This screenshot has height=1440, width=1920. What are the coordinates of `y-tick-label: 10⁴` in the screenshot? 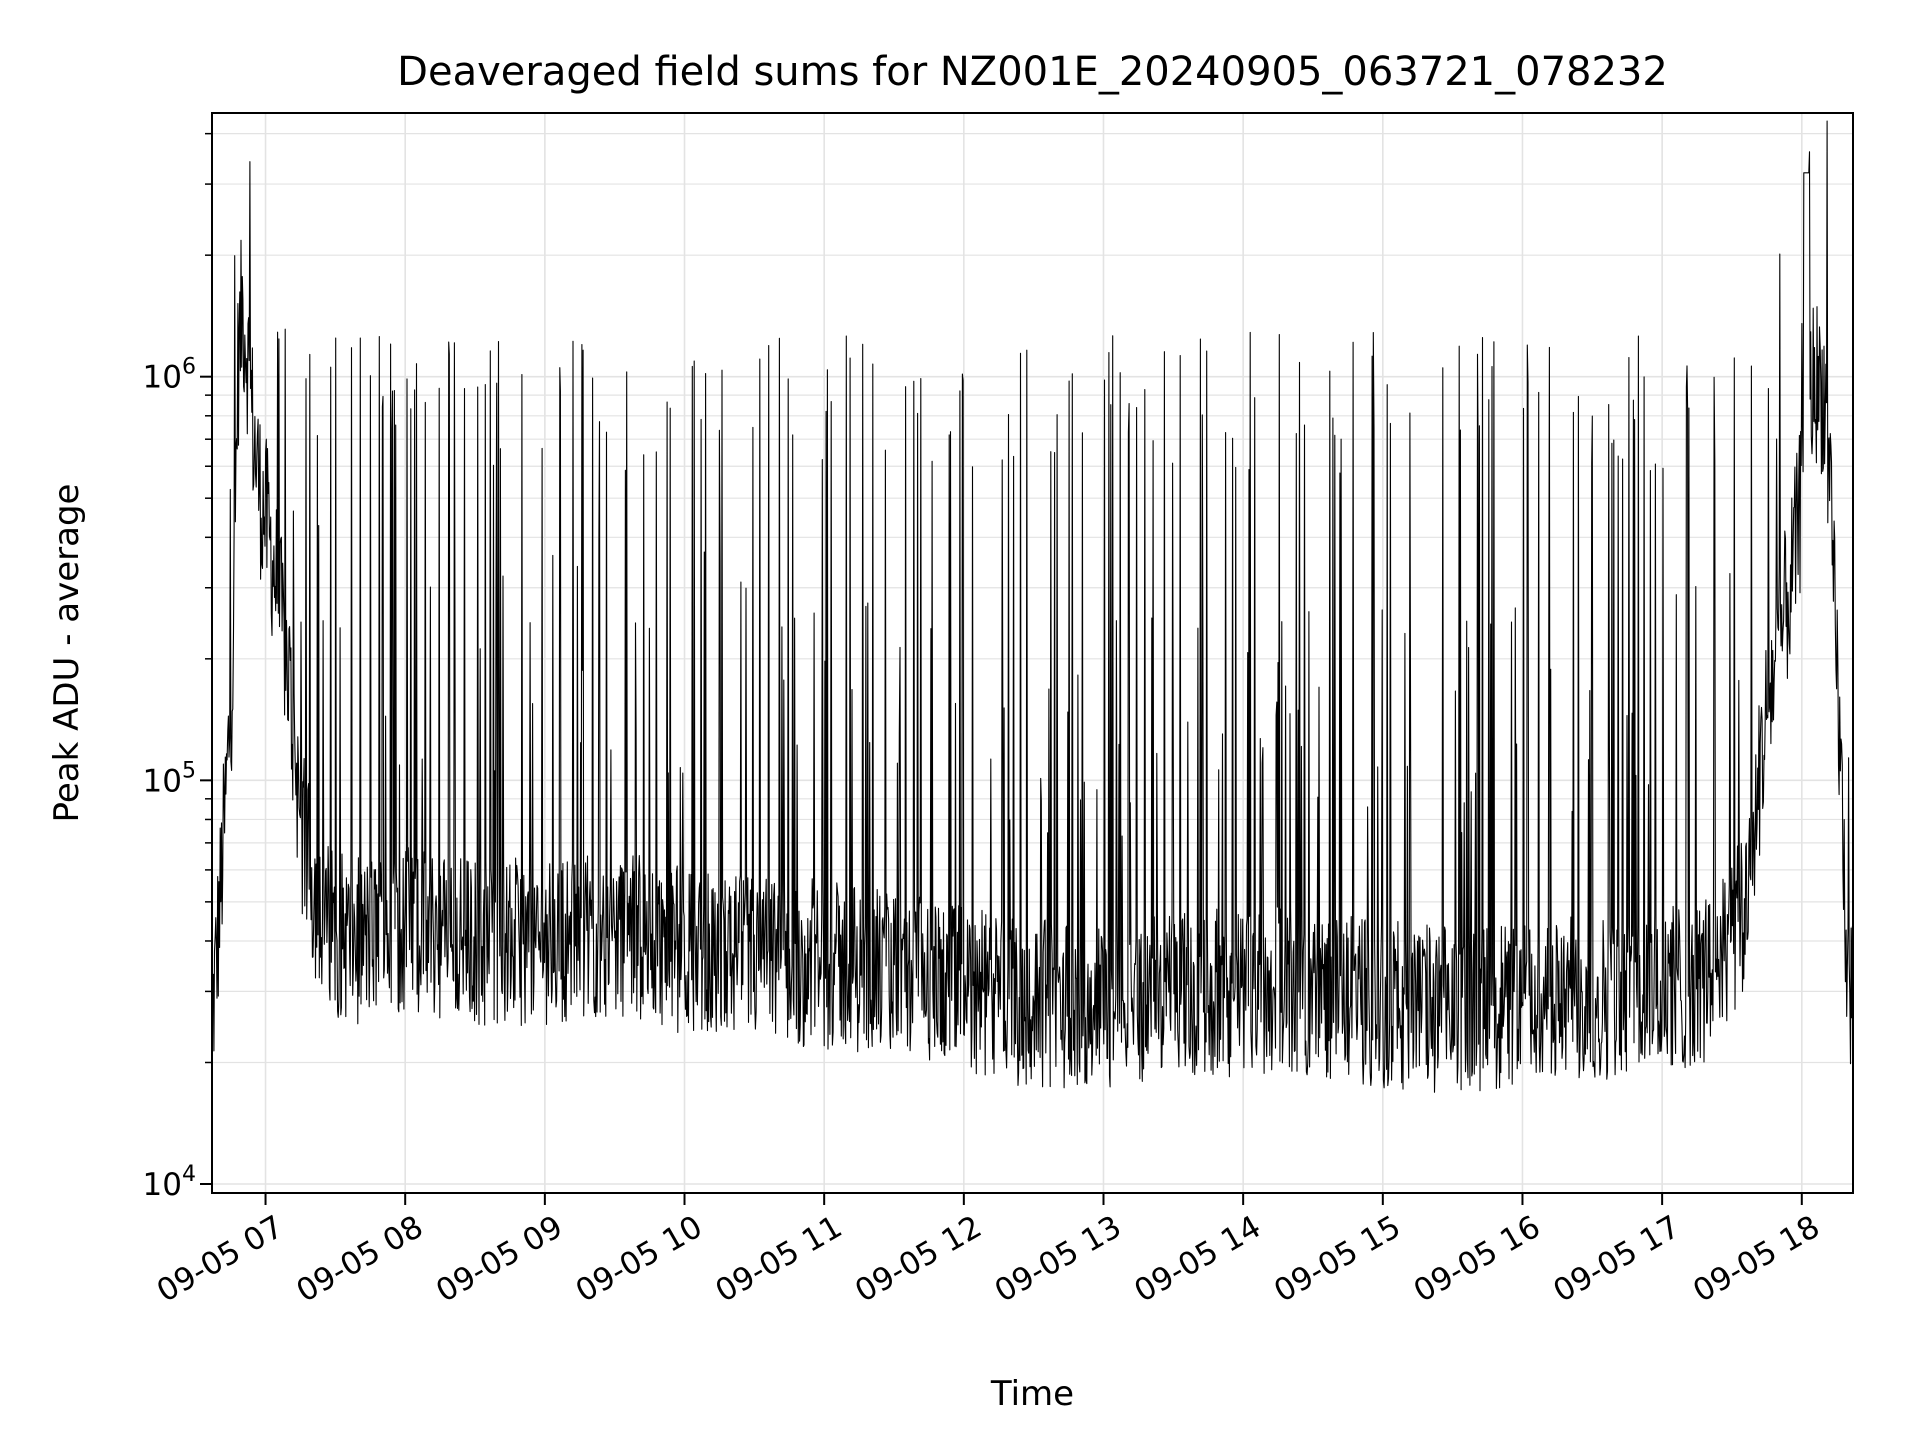 It's located at (169, 1182).